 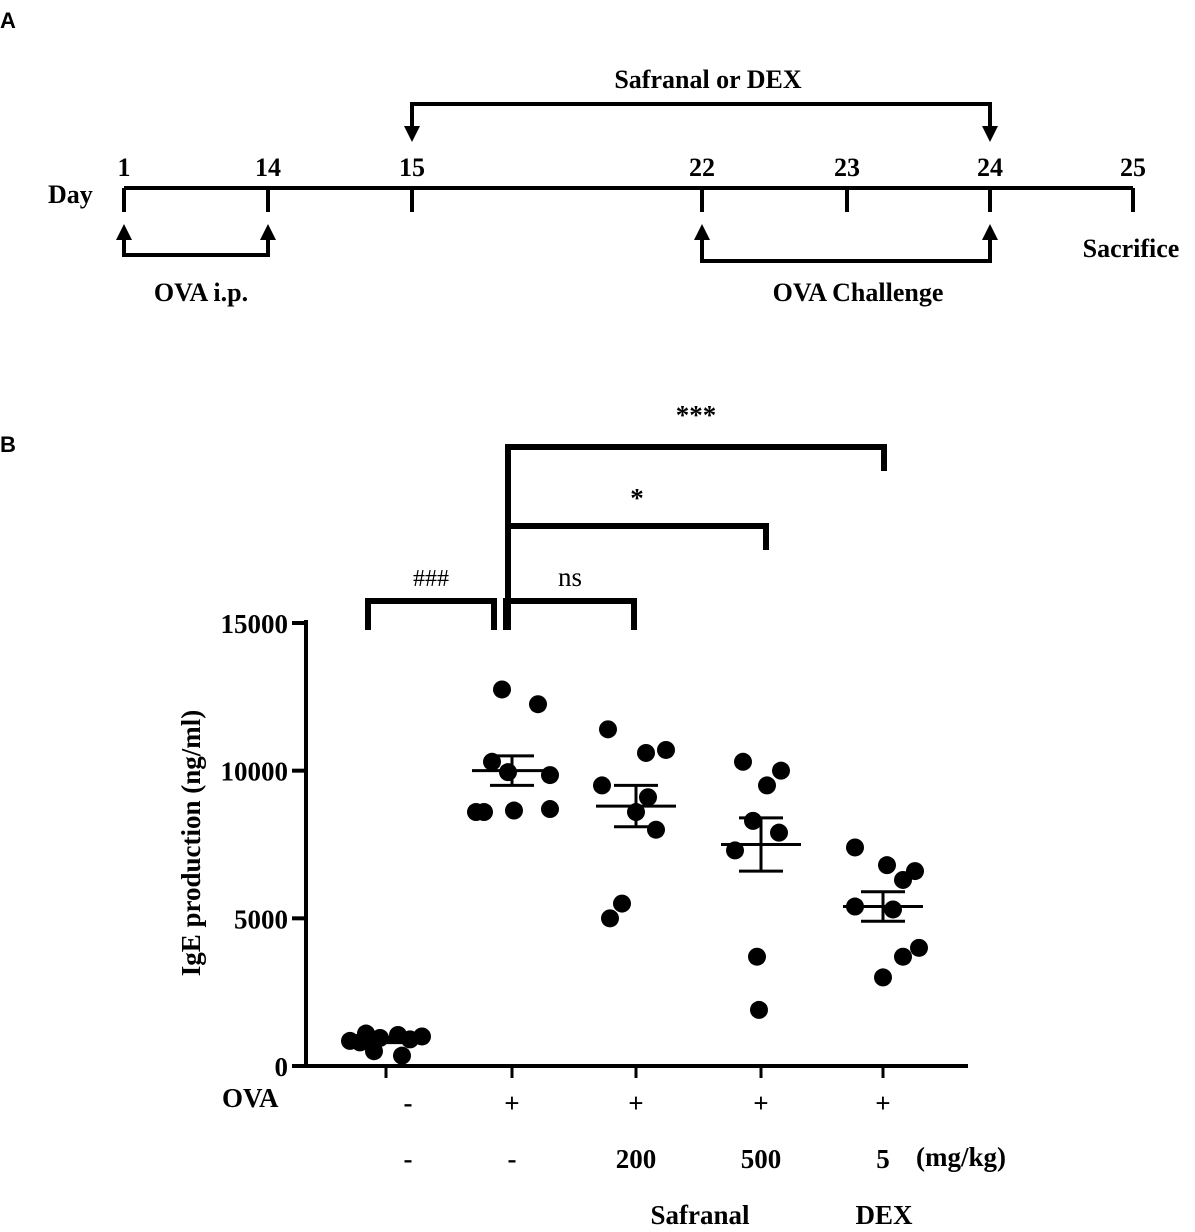 I want to click on y-tick-label: 5000, so click(x=261, y=919).